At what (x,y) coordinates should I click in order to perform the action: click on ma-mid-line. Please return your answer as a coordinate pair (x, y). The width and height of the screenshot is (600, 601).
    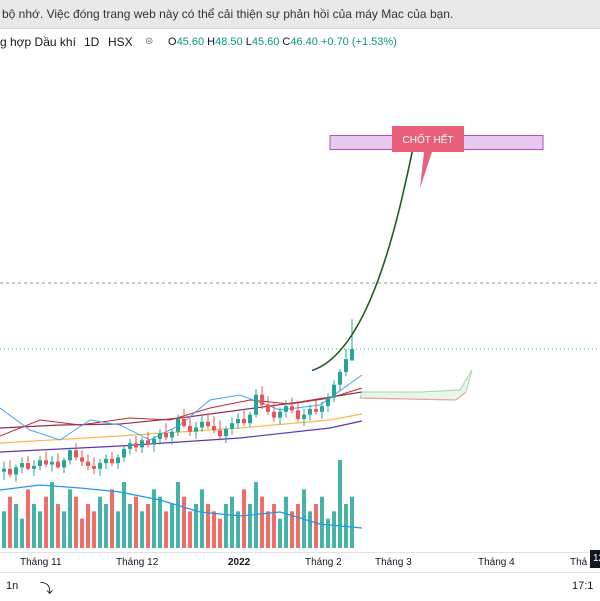
    Looking at the image, I should click on (181, 428).